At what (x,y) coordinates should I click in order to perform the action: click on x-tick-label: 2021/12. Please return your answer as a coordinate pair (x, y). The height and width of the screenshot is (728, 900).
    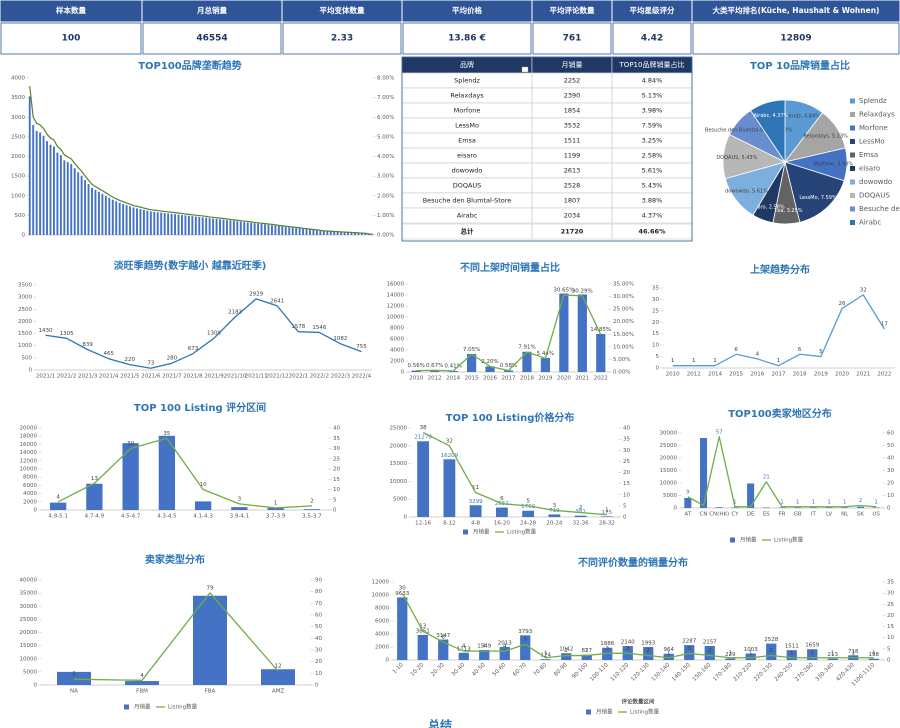
    Looking at the image, I should click on (277, 377).